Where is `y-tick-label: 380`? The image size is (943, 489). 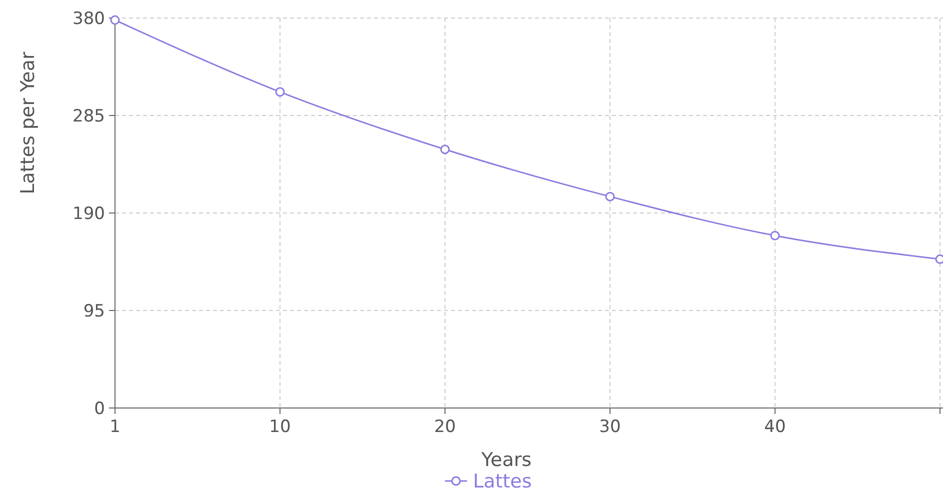
y-tick-label: 380 is located at coordinates (88, 18).